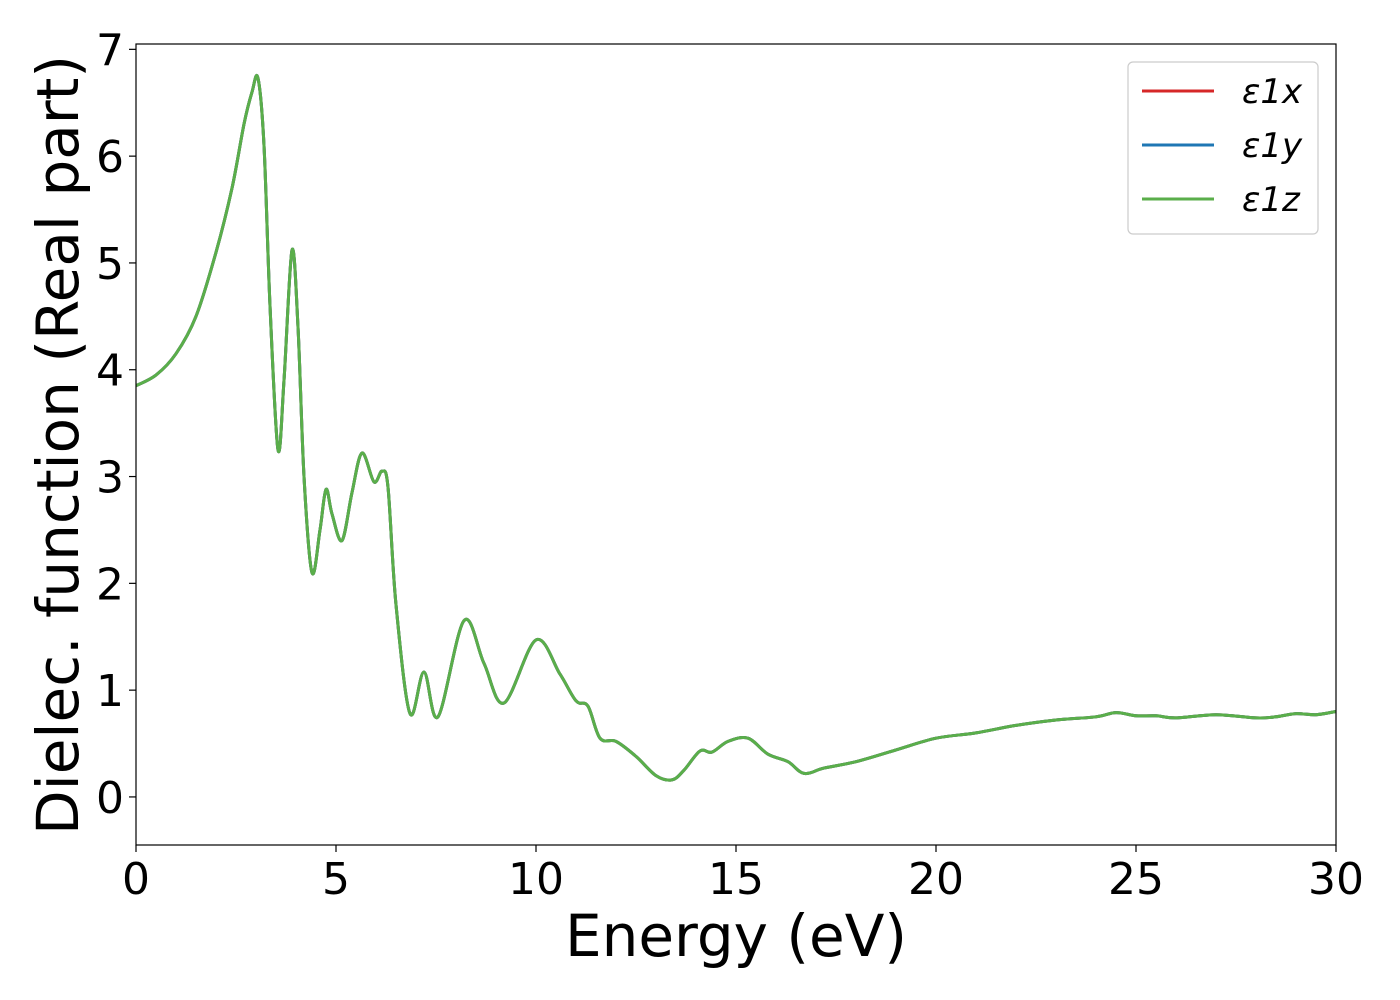 Image resolution: width=1400 pixels, height=1000 pixels. What do you see at coordinates (1136, 879) in the screenshot?
I see `x-tick-label: 25` at bounding box center [1136, 879].